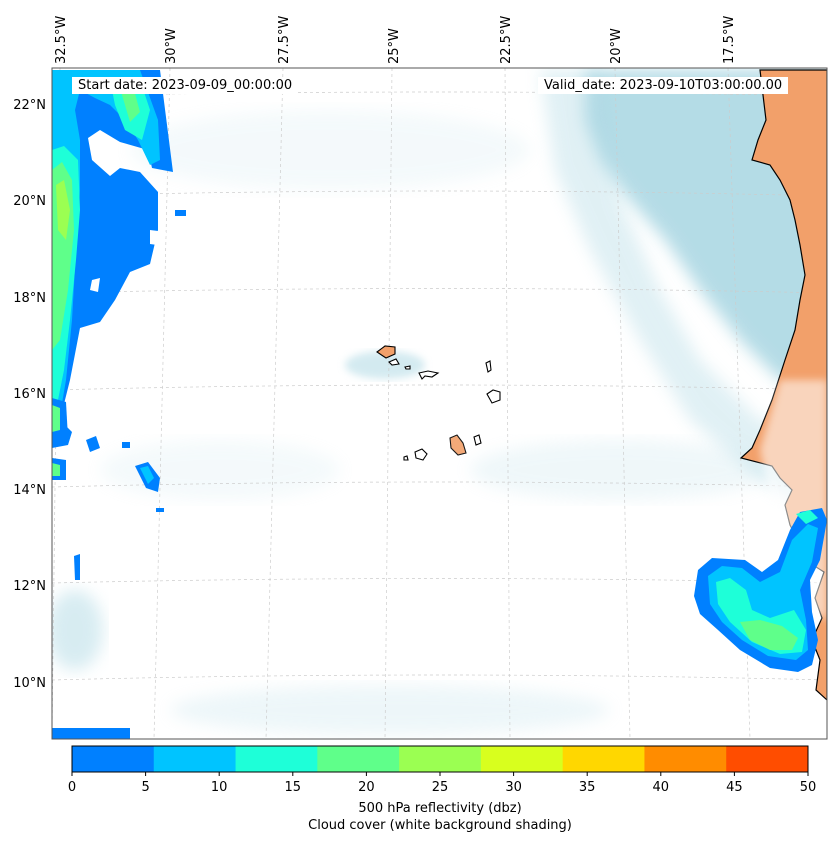 This screenshot has width=837, height=843. I want to click on cell-4-core, so click(147, 475).